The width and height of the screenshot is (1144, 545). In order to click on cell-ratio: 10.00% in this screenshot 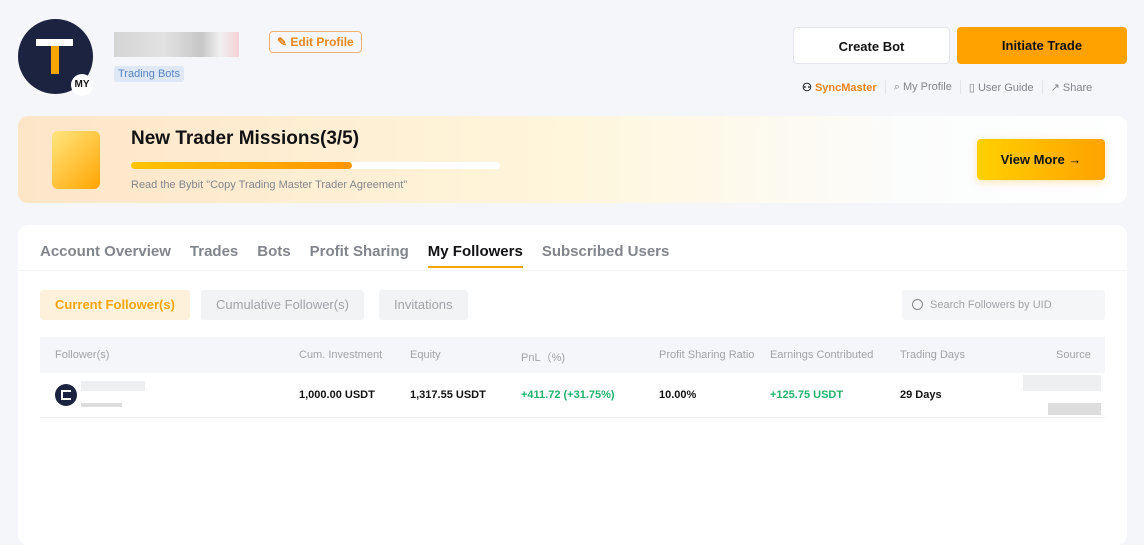, I will do `click(678, 395)`.